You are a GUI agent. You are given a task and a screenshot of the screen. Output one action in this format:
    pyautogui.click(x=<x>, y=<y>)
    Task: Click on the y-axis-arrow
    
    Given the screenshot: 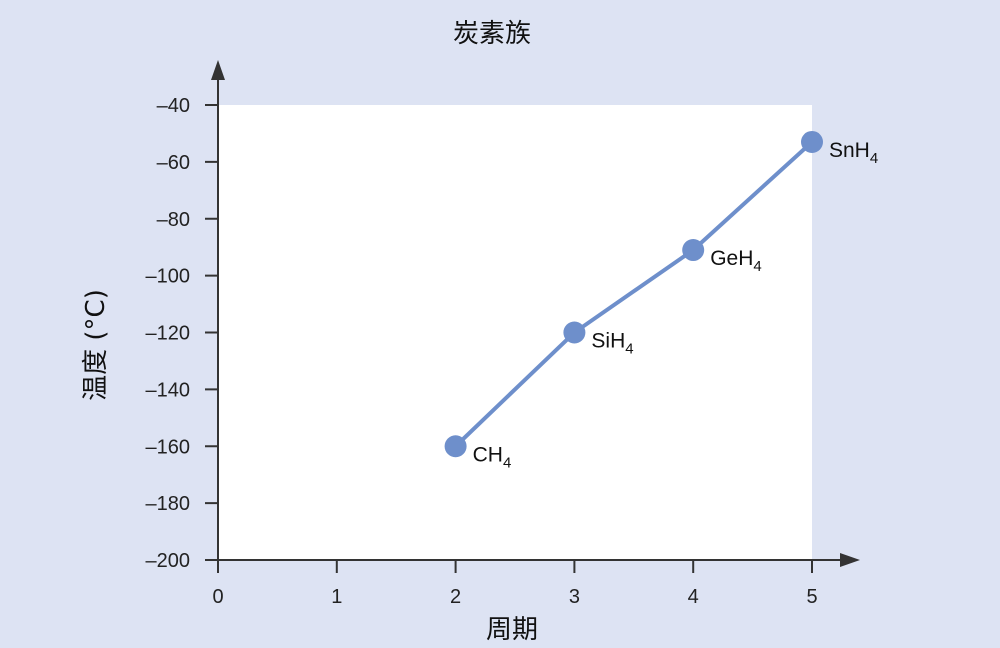 What is the action you would take?
    pyautogui.click(x=218, y=70)
    